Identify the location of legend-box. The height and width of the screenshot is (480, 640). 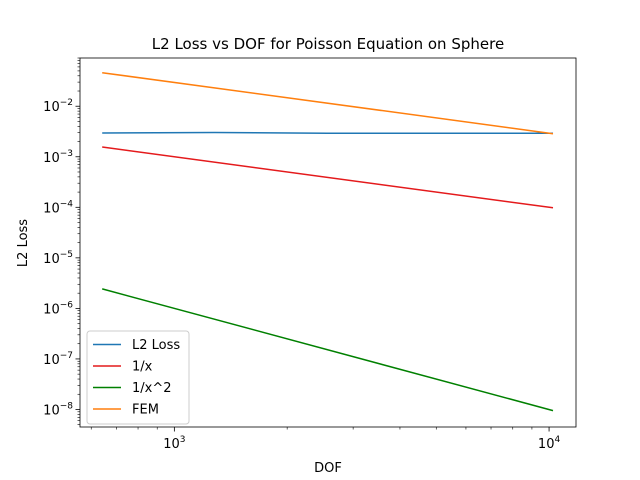
(138, 377).